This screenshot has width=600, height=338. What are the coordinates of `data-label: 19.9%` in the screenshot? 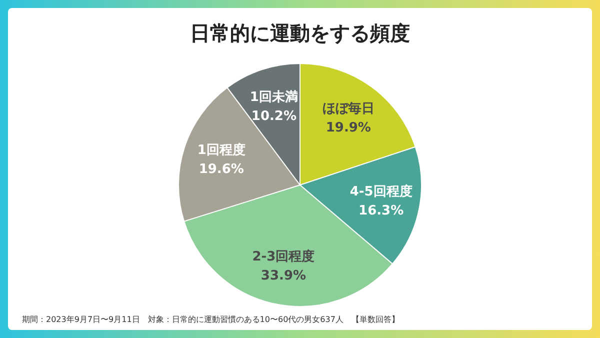 It's located at (348, 128).